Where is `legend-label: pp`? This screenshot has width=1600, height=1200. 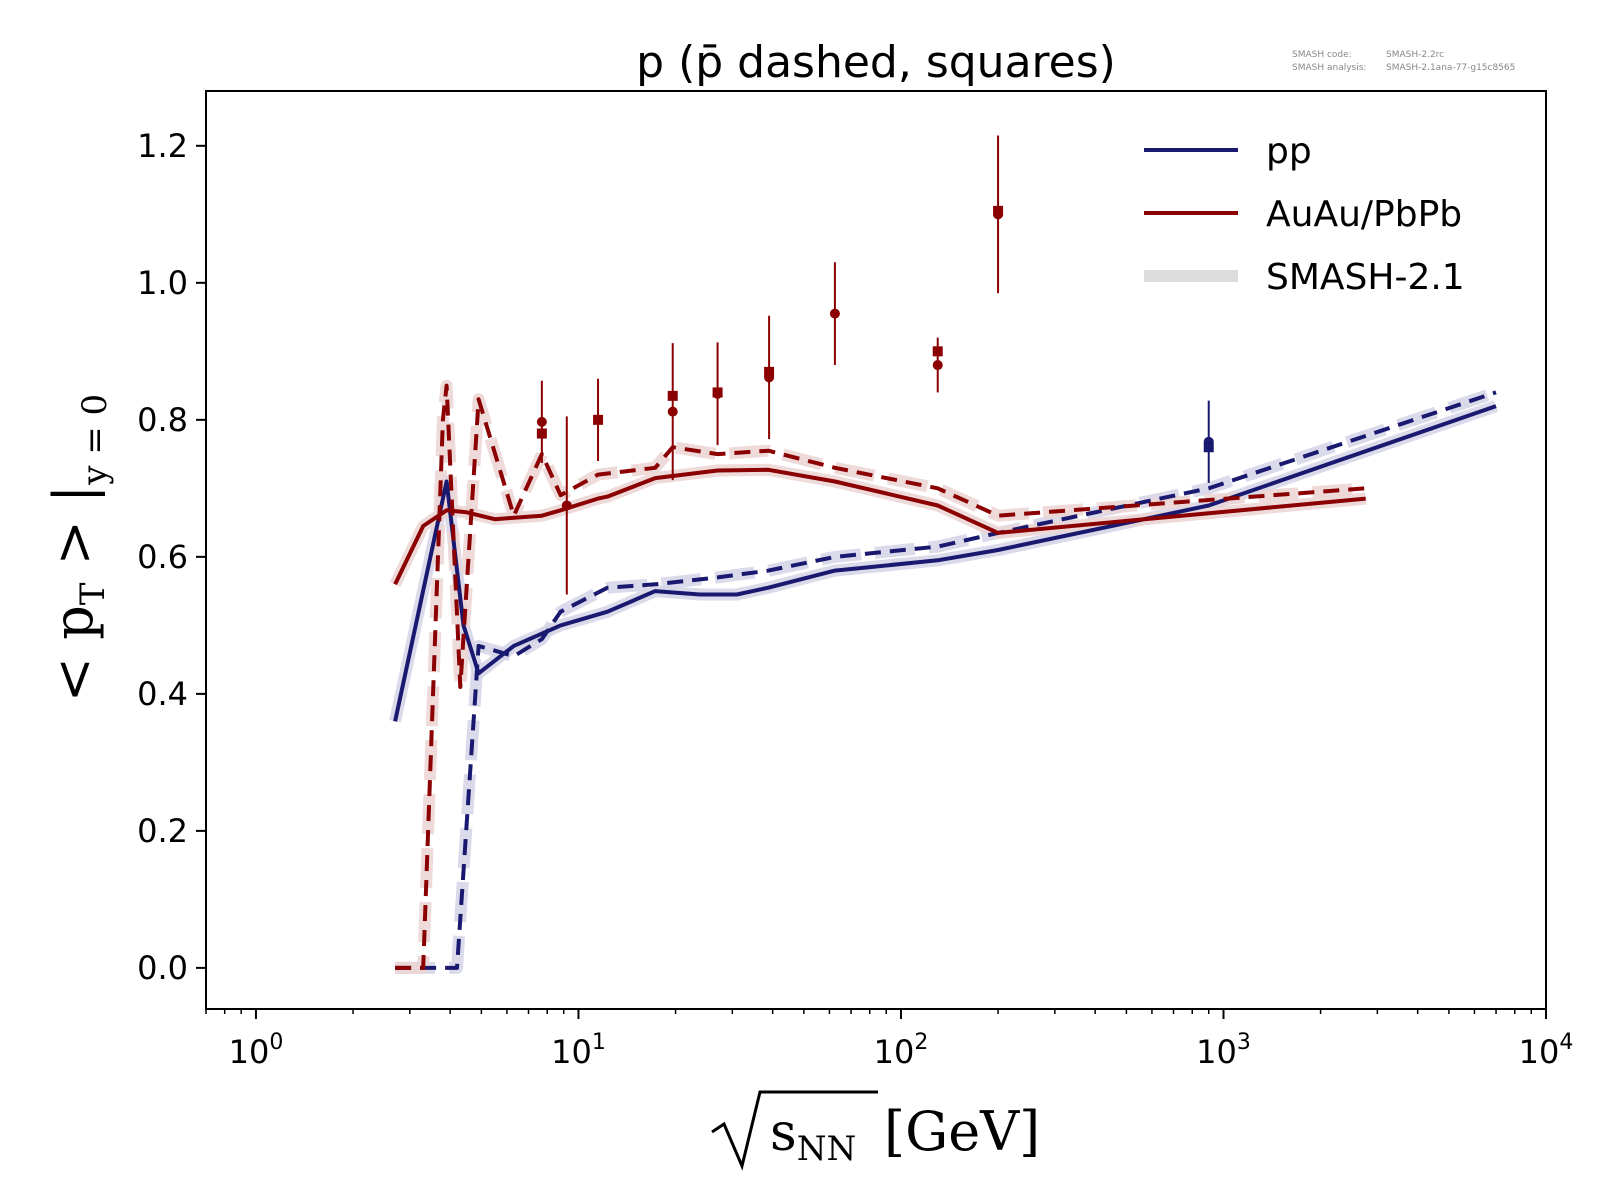 legend-label: pp is located at coordinates (1289, 151).